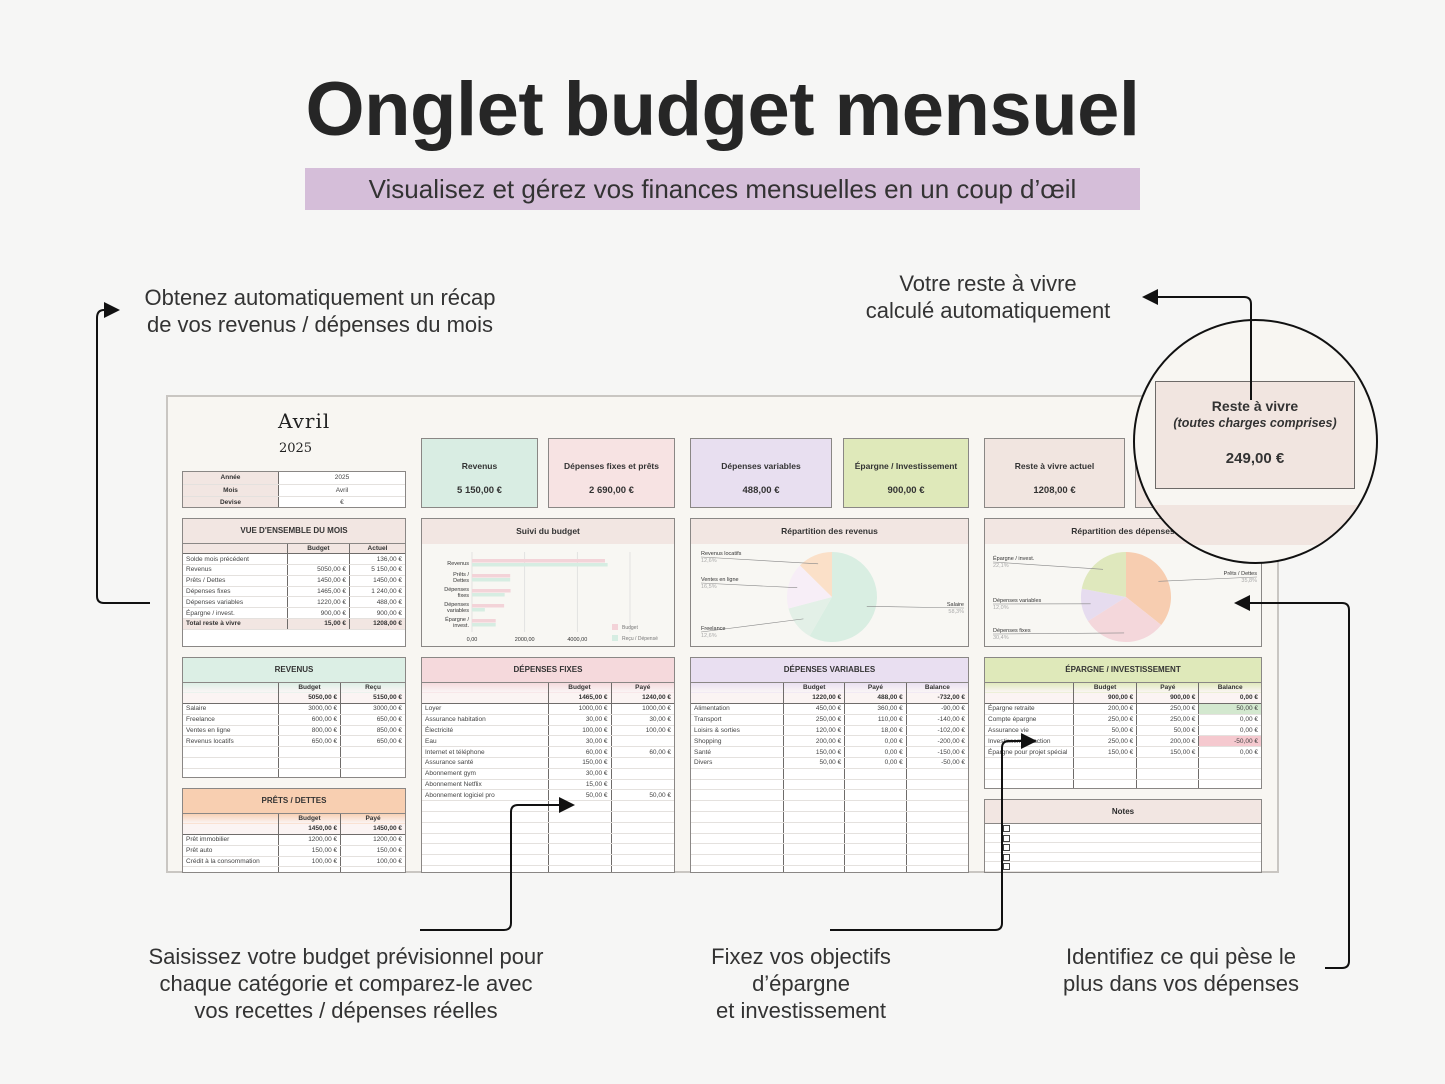 This screenshot has height=1084, width=1445. What do you see at coordinates (341, 501) in the screenshot?
I see `setting-value: €` at bounding box center [341, 501].